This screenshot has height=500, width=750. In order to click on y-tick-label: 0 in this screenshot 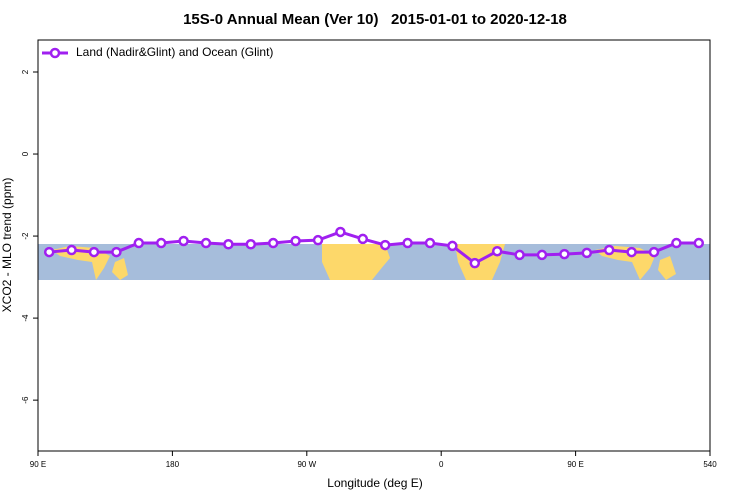, I will do `click(25, 153)`.